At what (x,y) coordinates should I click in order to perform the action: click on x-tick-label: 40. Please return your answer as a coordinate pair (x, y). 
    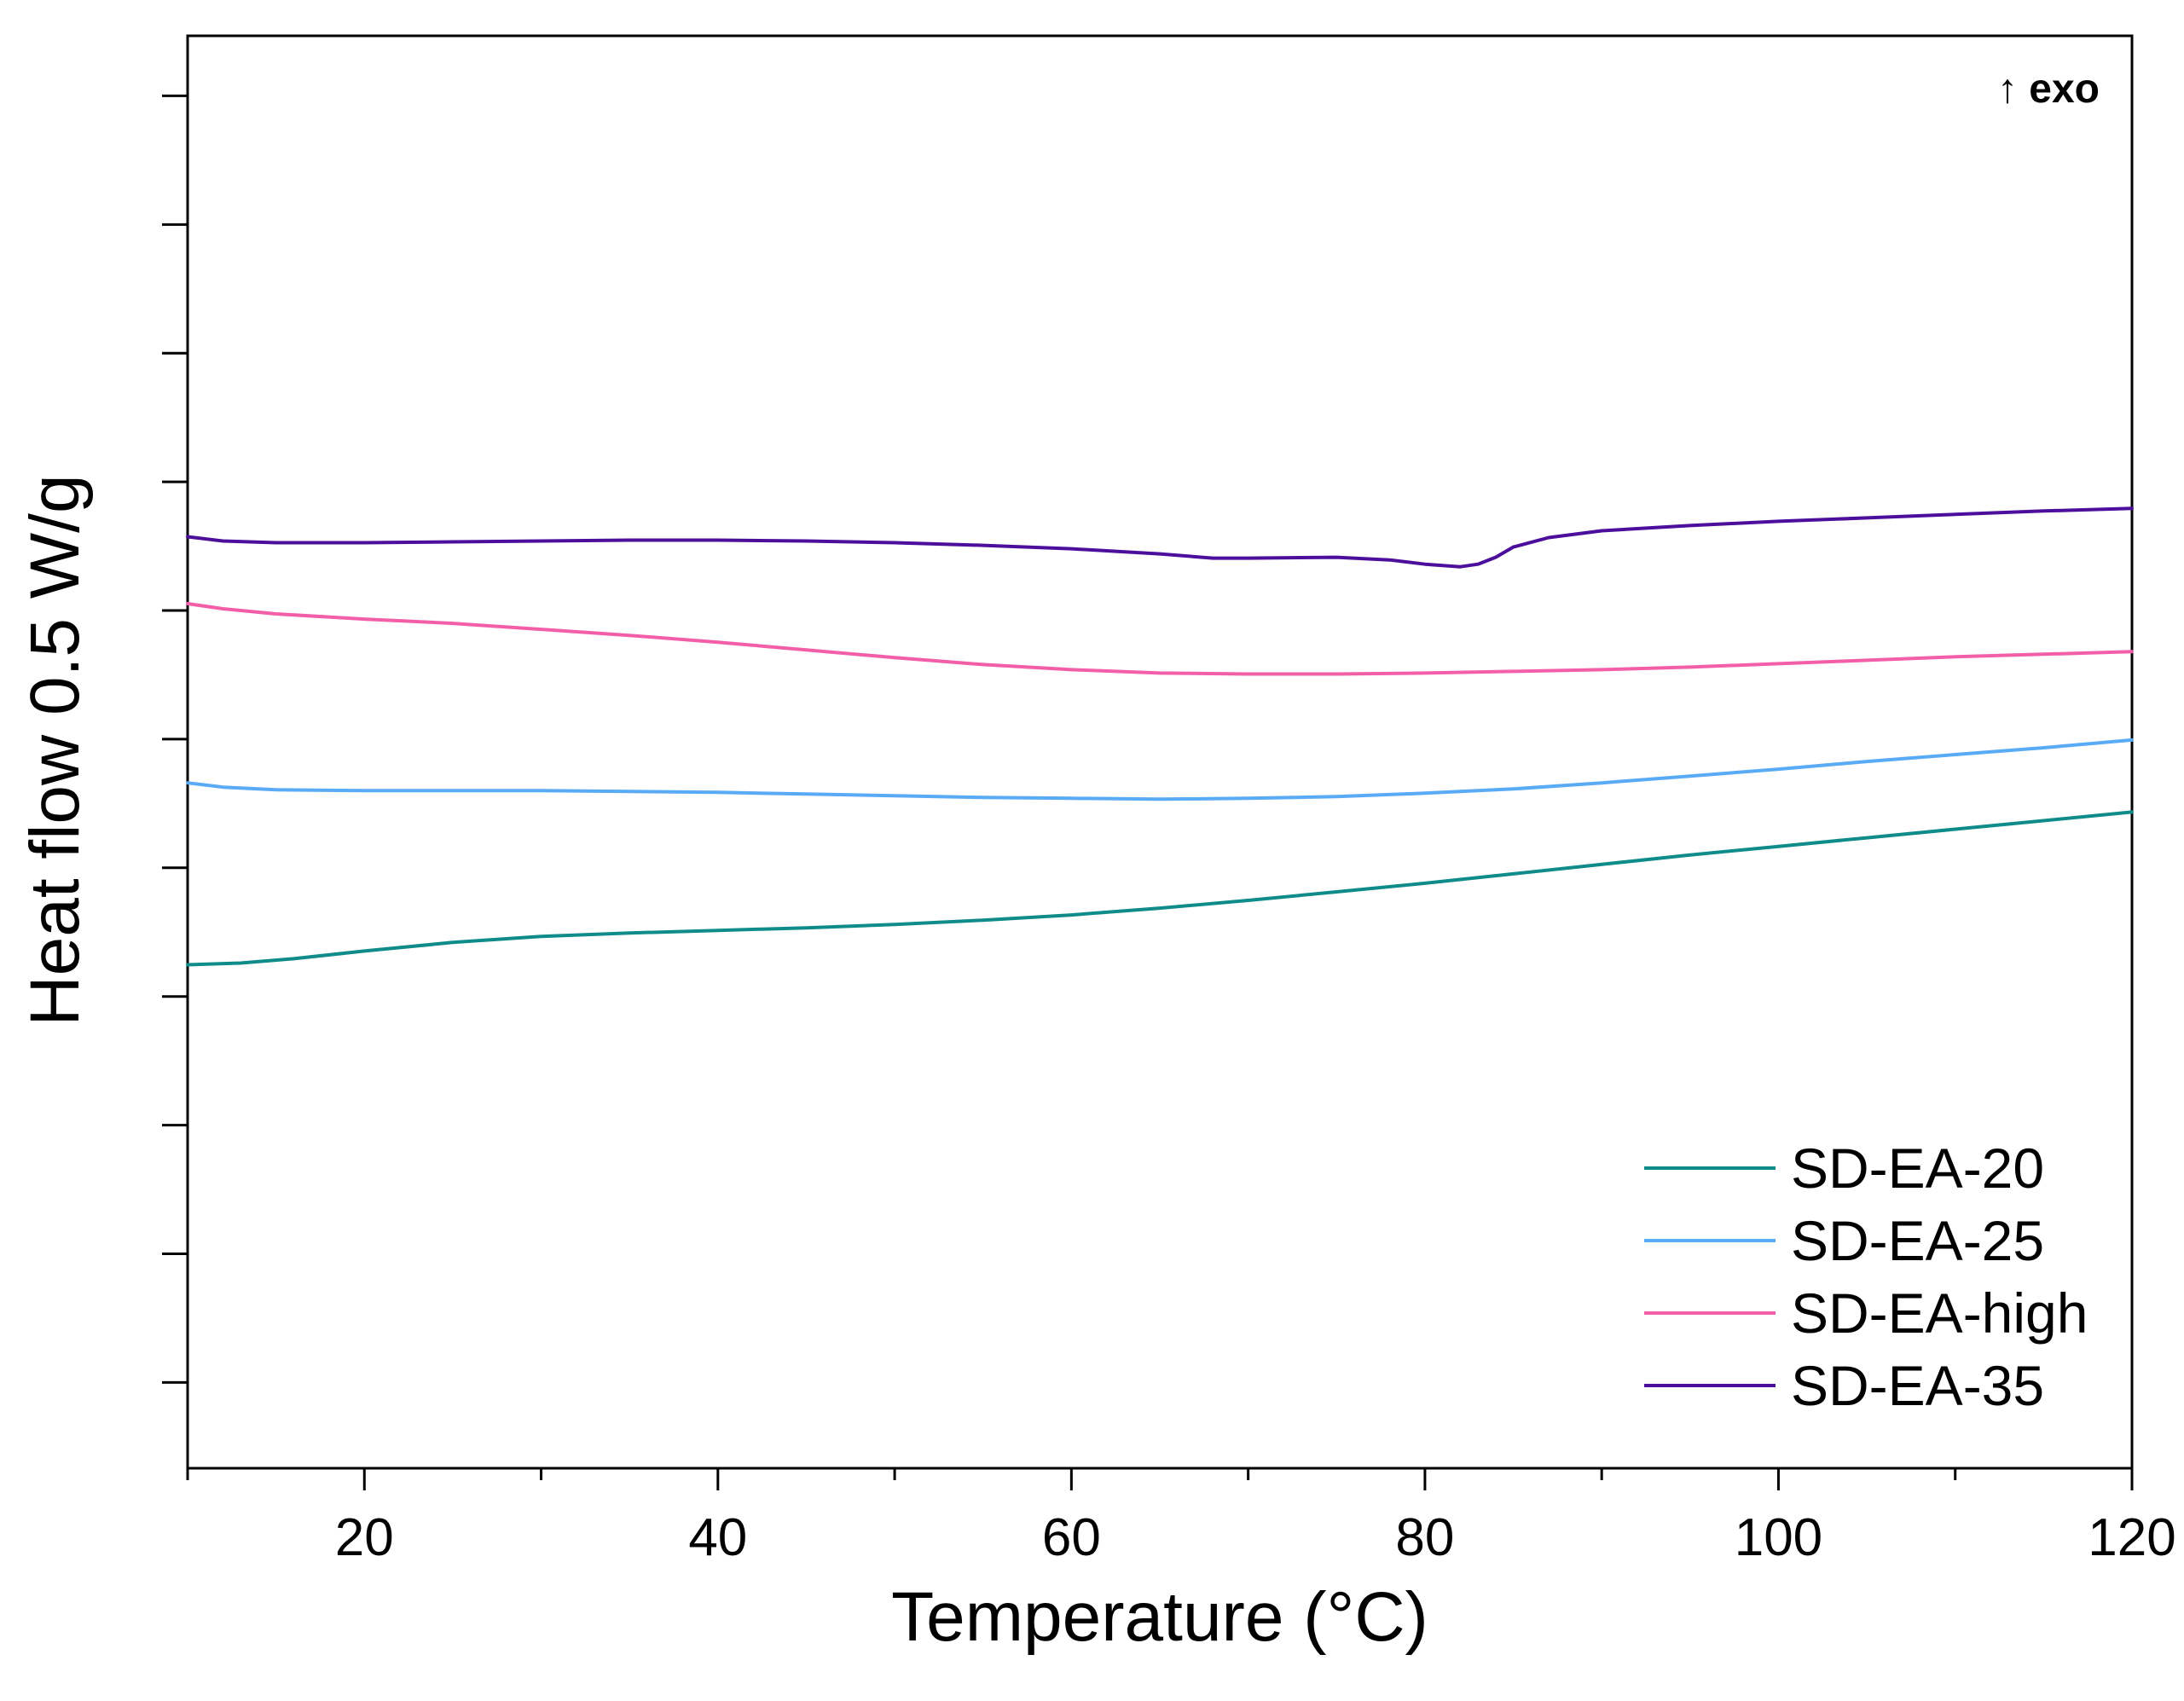
    Looking at the image, I should click on (718, 1537).